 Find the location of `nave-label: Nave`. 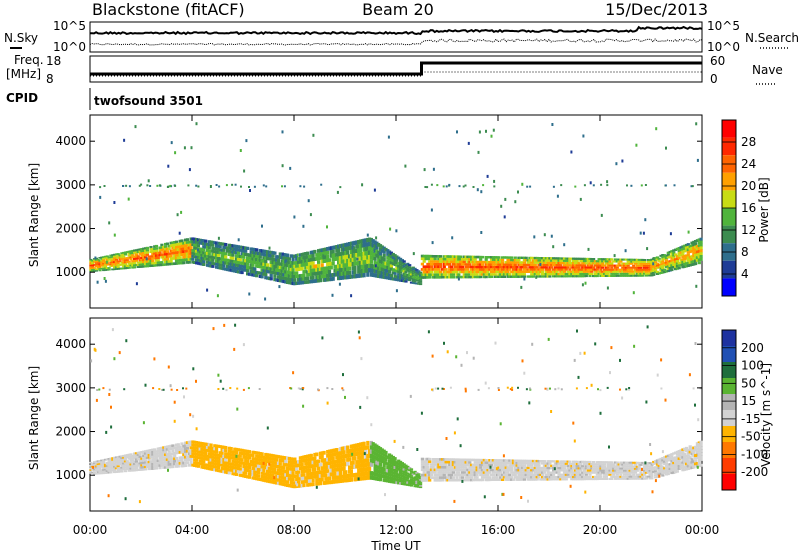

nave-label: Nave is located at coordinates (767, 70).